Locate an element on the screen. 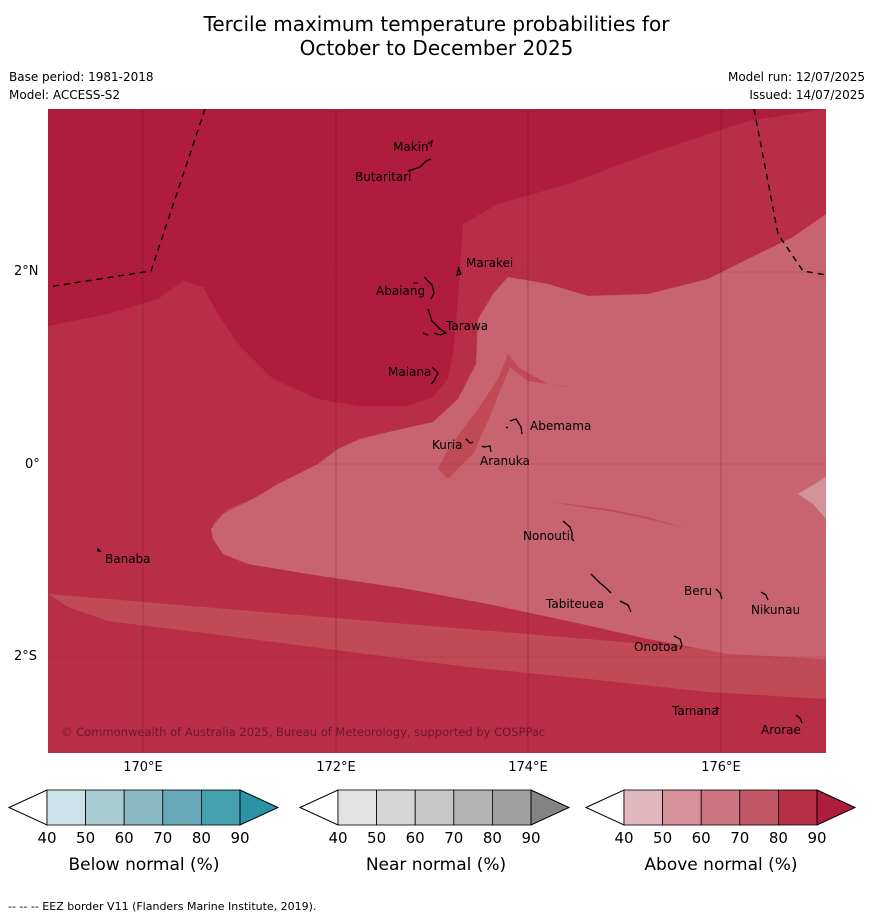  model-run: Model run: 12/07/2025 is located at coordinates (796, 77).